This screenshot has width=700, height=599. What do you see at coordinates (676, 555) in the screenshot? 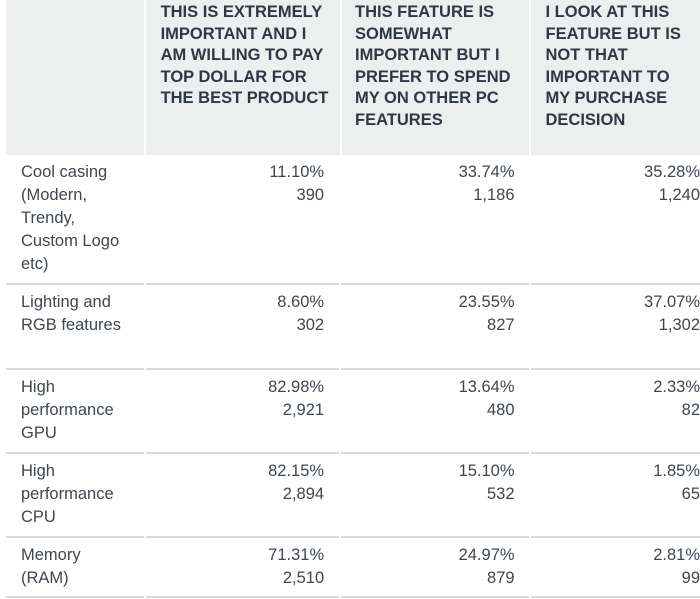
I see `cell-percent: 2.81%` at bounding box center [676, 555].